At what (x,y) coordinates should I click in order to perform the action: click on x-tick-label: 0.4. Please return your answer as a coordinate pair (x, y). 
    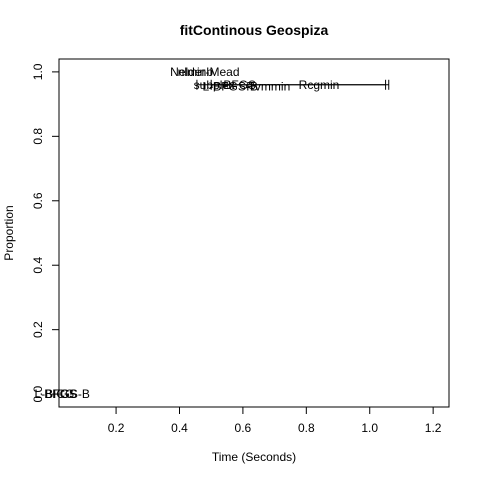
    Looking at the image, I should click on (179, 428).